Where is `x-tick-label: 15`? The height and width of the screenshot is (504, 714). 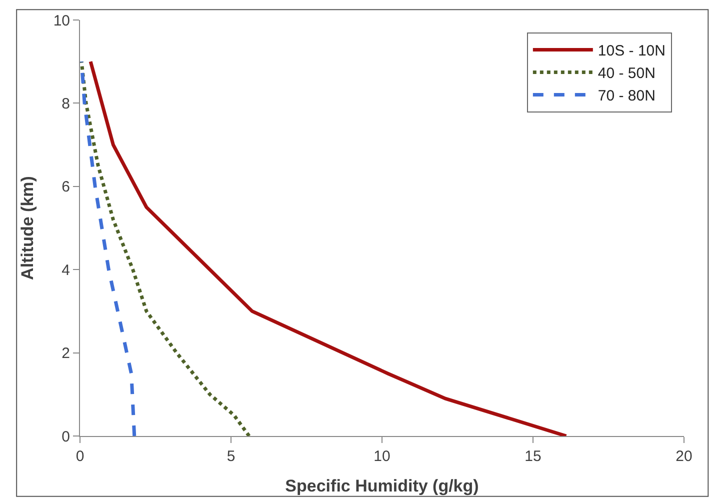 x-tick-label: 15 is located at coordinates (533, 456).